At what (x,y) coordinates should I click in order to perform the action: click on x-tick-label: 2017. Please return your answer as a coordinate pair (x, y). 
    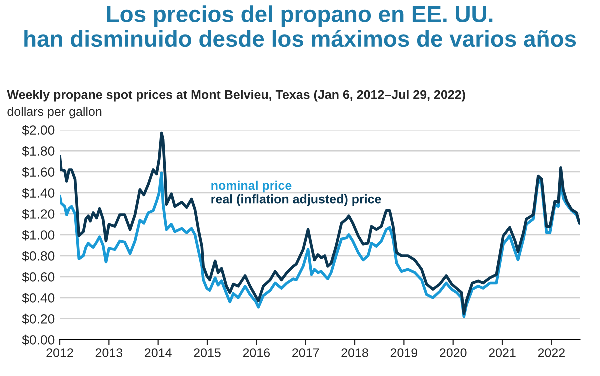
    Looking at the image, I should click on (306, 353).